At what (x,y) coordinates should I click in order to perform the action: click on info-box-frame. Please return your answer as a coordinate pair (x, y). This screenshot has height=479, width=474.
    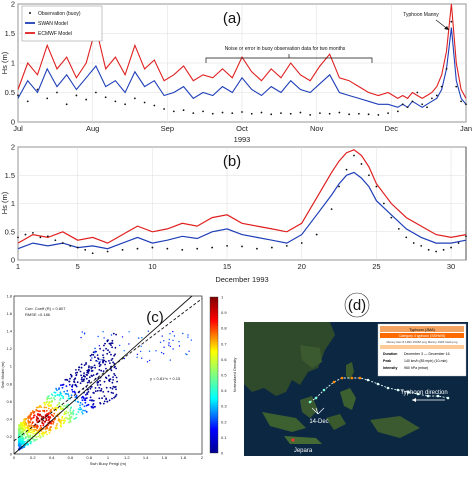
    Looking at the image, I should click on (422, 350).